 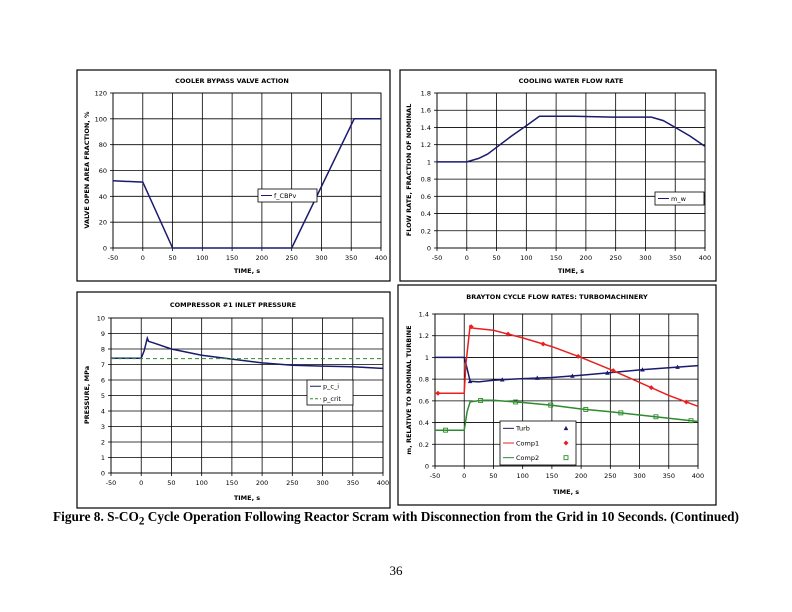 What do you see at coordinates (103, 427) in the screenshot?
I see `y-tick-label: 3` at bounding box center [103, 427].